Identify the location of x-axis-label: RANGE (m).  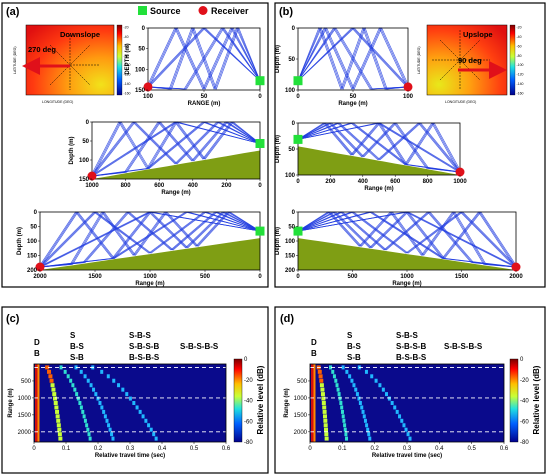
(204, 104).